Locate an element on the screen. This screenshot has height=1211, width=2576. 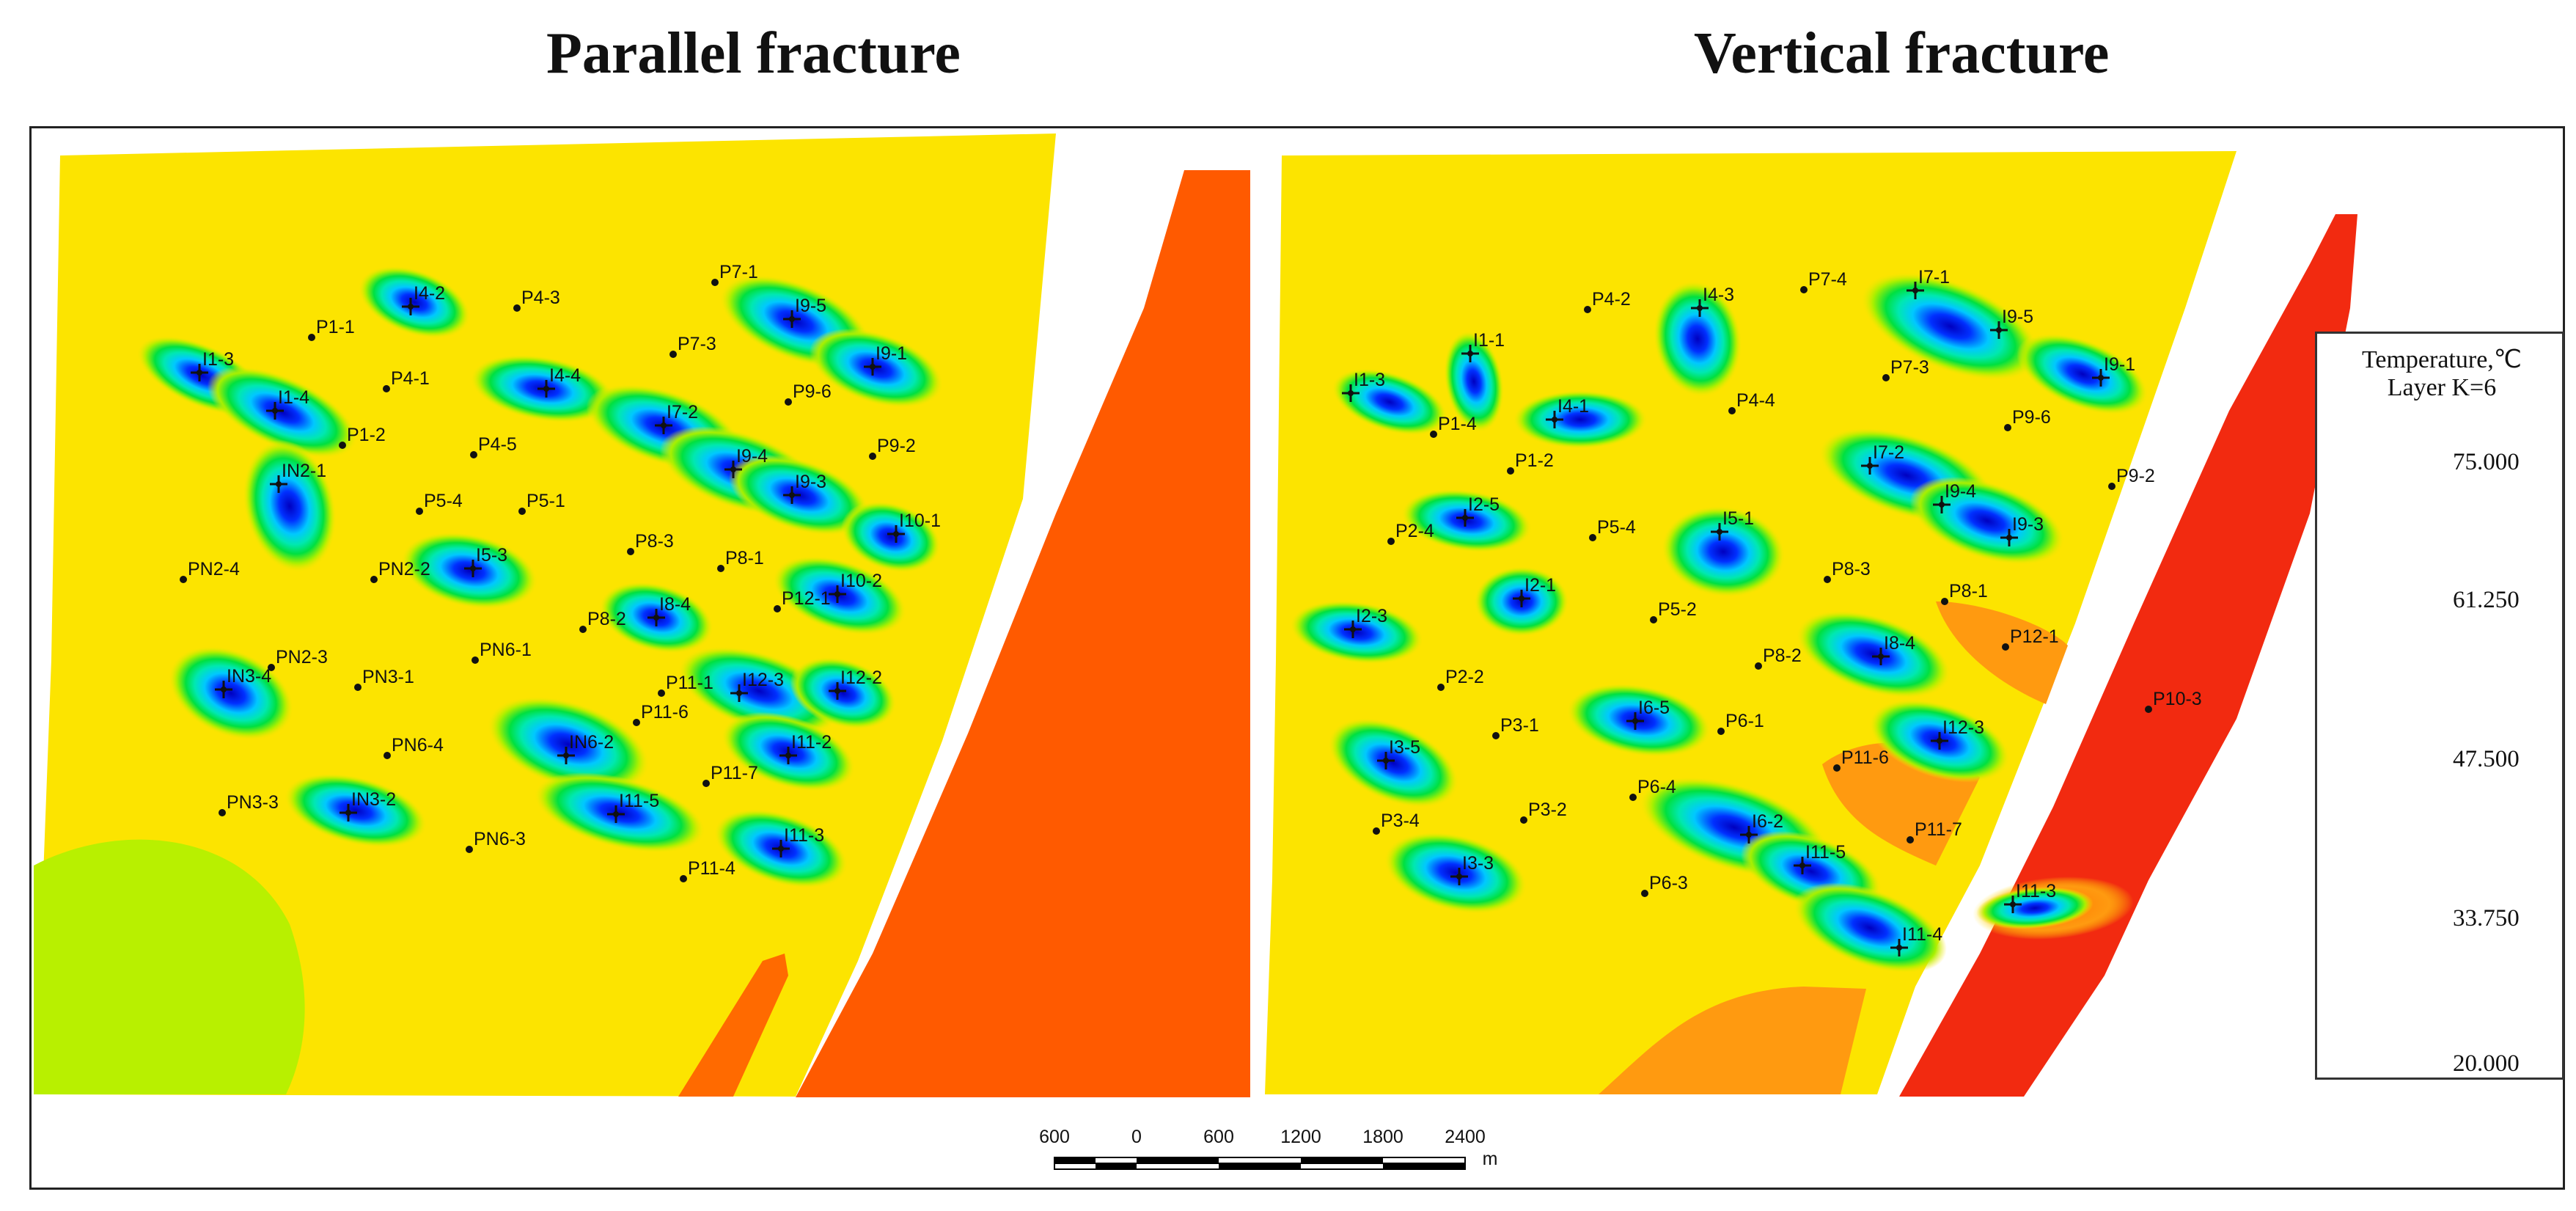
injector-well: I4-1 is located at coordinates (1568, 412).